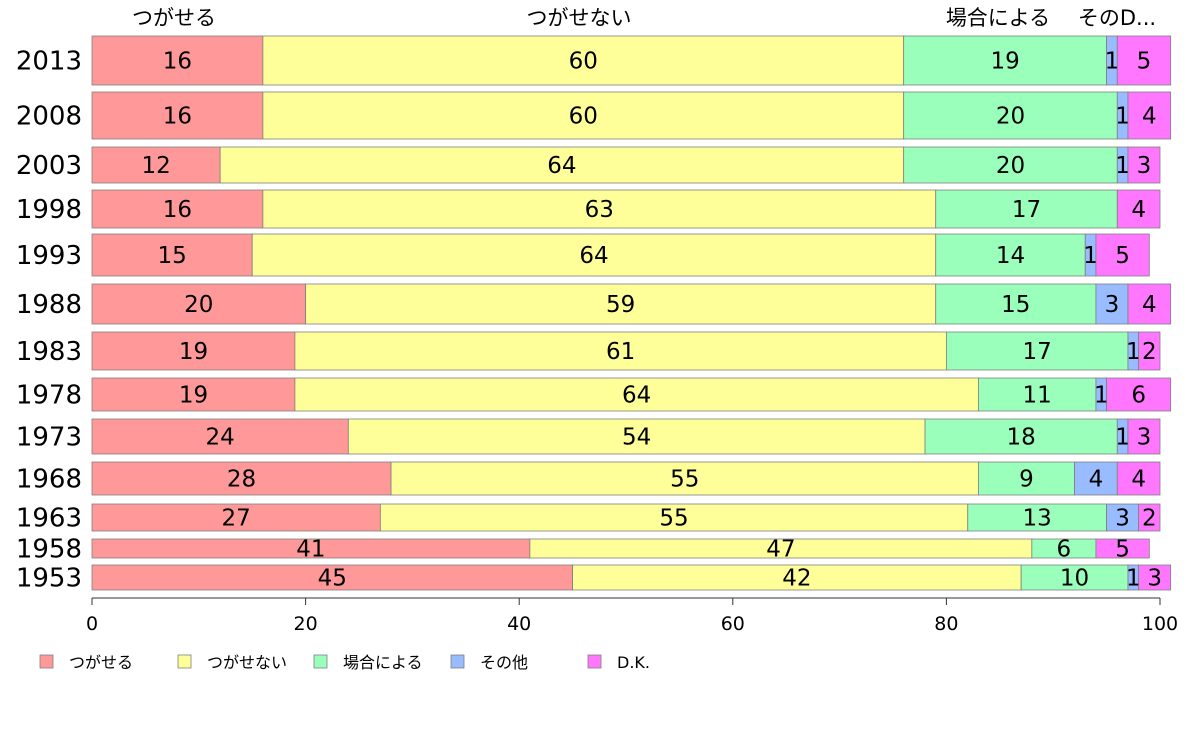 Image resolution: width=1188 pixels, height=736 pixels. Describe the element at coordinates (49, 166) in the screenshot. I see `category-label: 2003` at that location.